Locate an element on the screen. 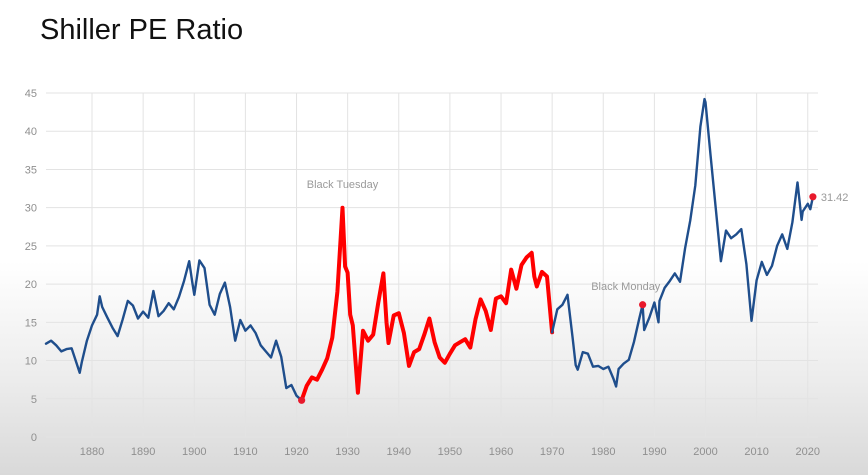 This screenshot has height=475, width=868. x-tick-label: 2020 is located at coordinates (808, 452).